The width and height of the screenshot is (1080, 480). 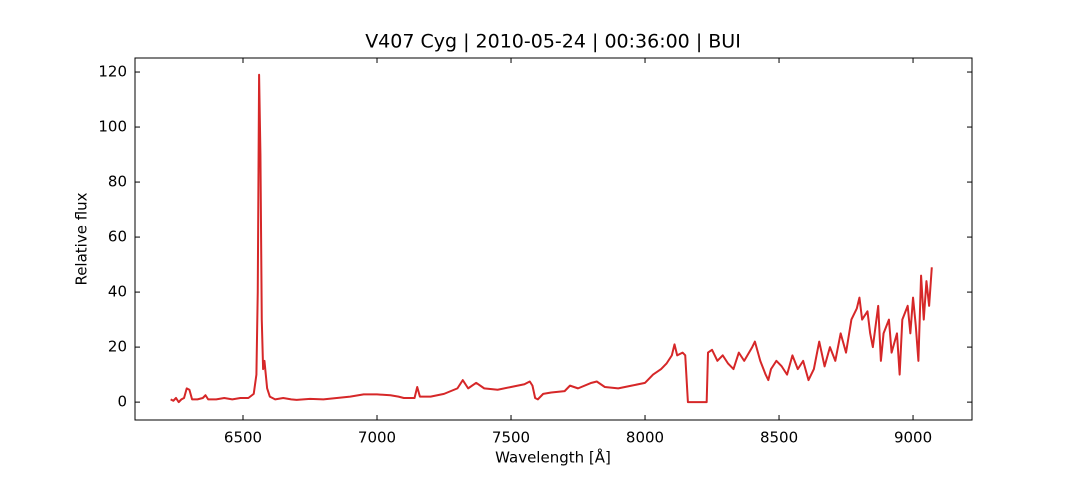 I want to click on y-tick-label: 100, so click(x=112, y=127).